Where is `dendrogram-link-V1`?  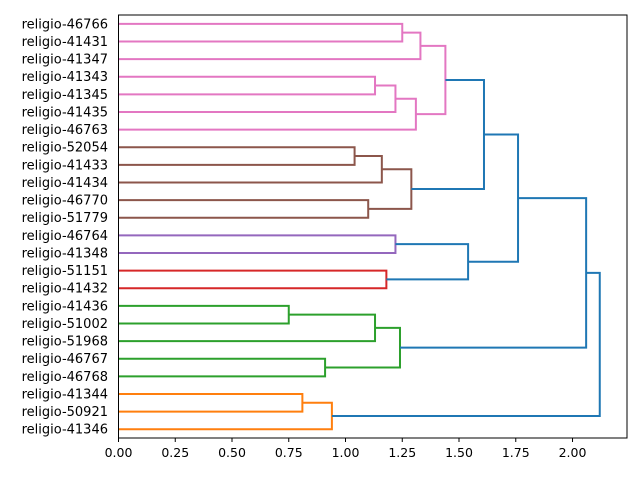 dendrogram-link-V1 is located at coordinates (257, 244).